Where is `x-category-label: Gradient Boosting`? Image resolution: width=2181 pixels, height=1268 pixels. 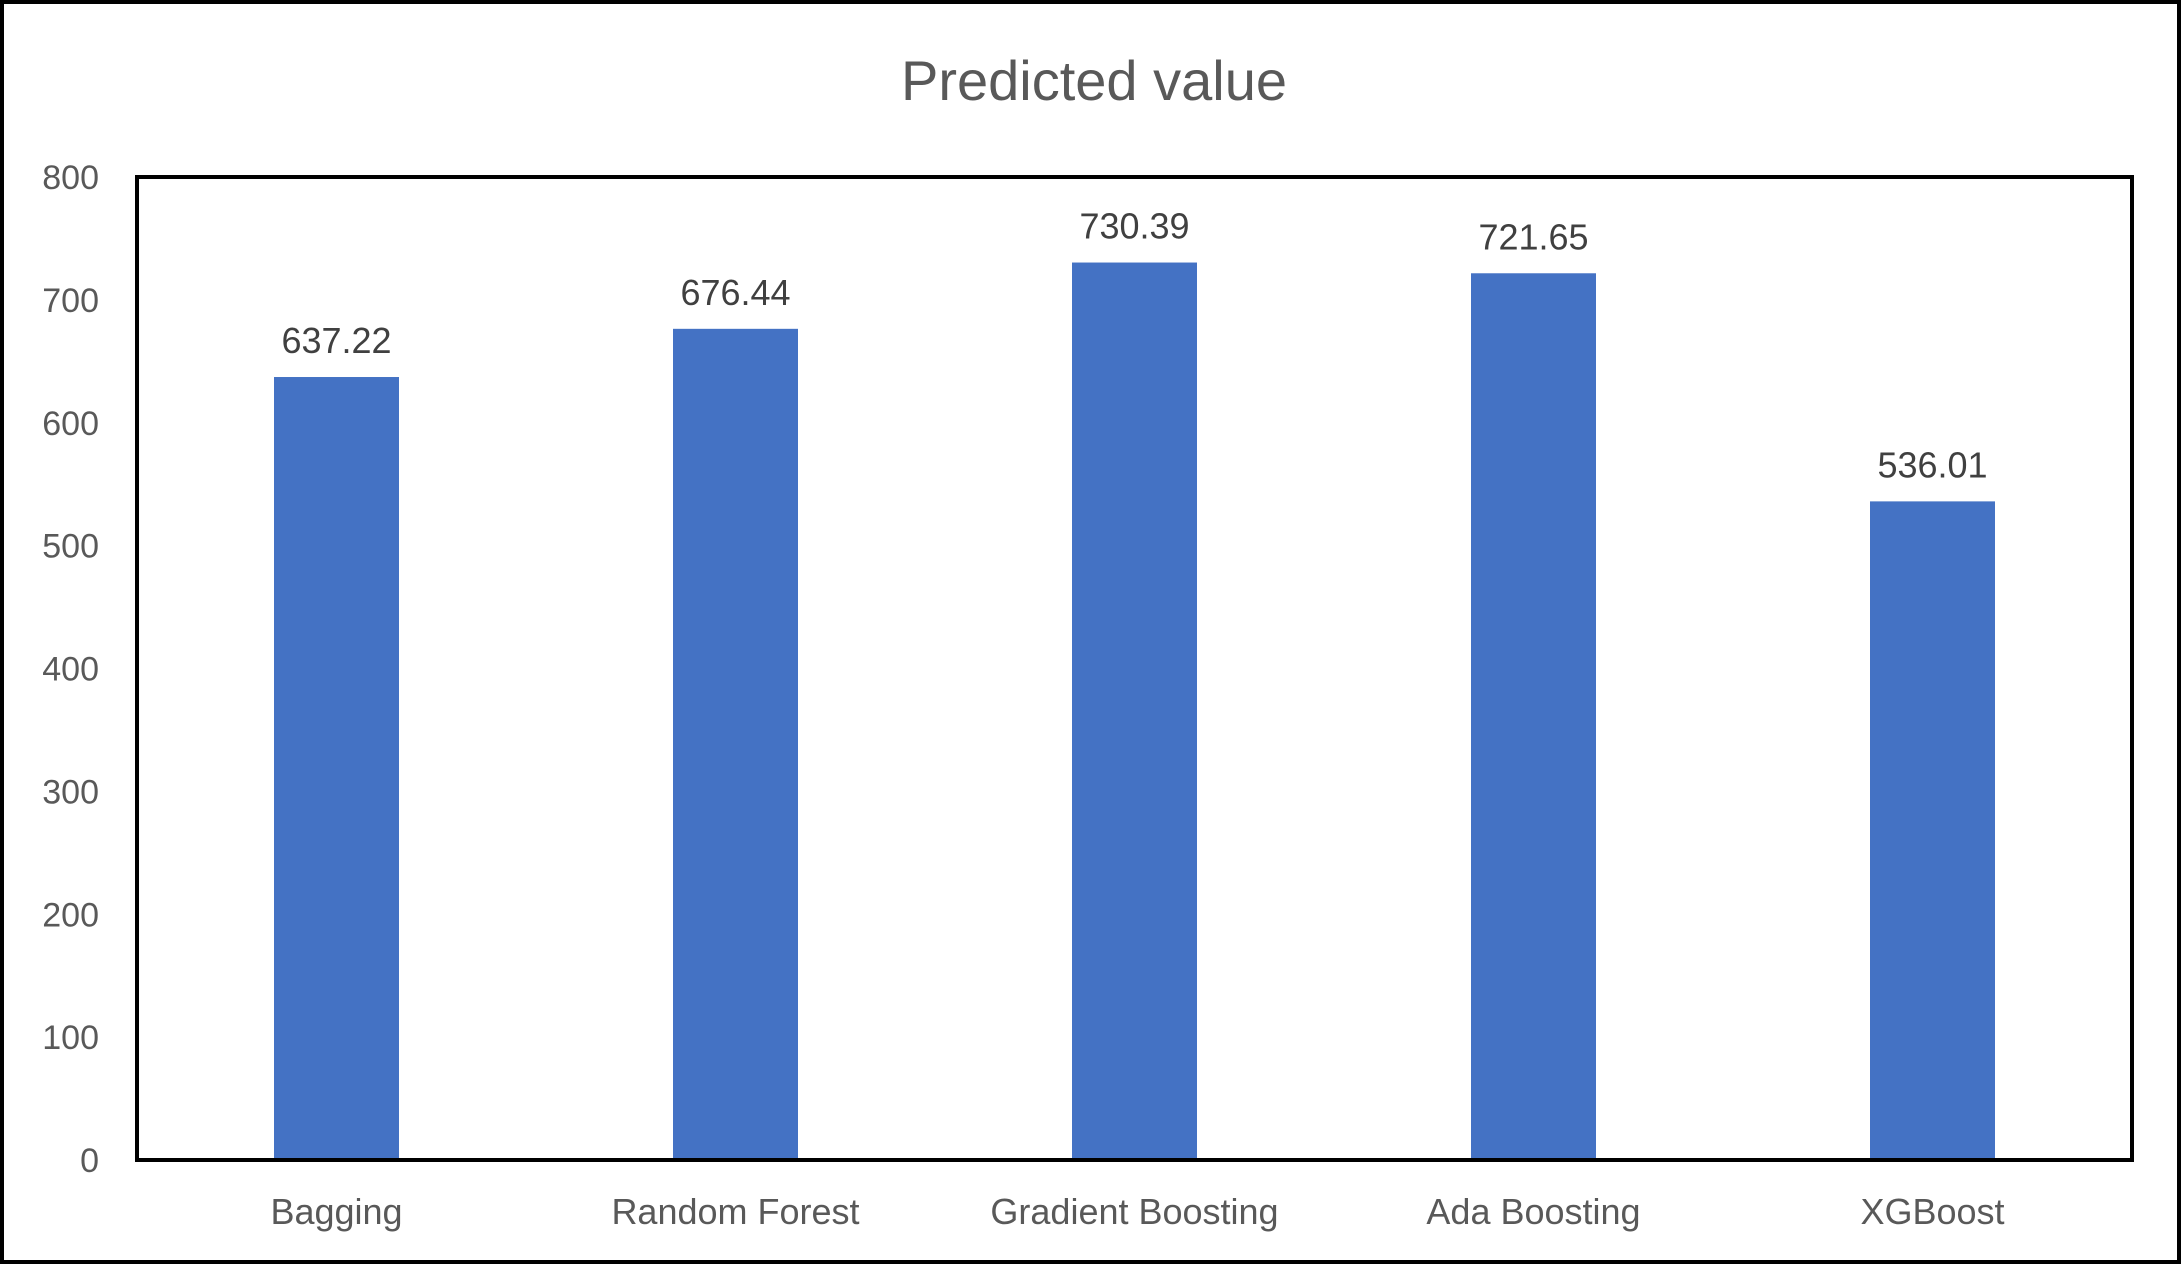
x-category-label: Gradient Boosting is located at coordinates (1134, 1211).